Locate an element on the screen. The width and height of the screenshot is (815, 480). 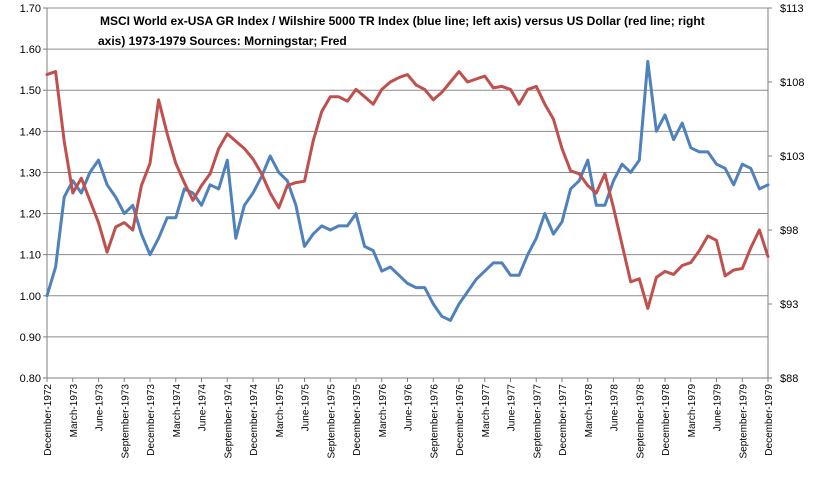
x-tick-label: June-1973 is located at coordinates (100, 408).